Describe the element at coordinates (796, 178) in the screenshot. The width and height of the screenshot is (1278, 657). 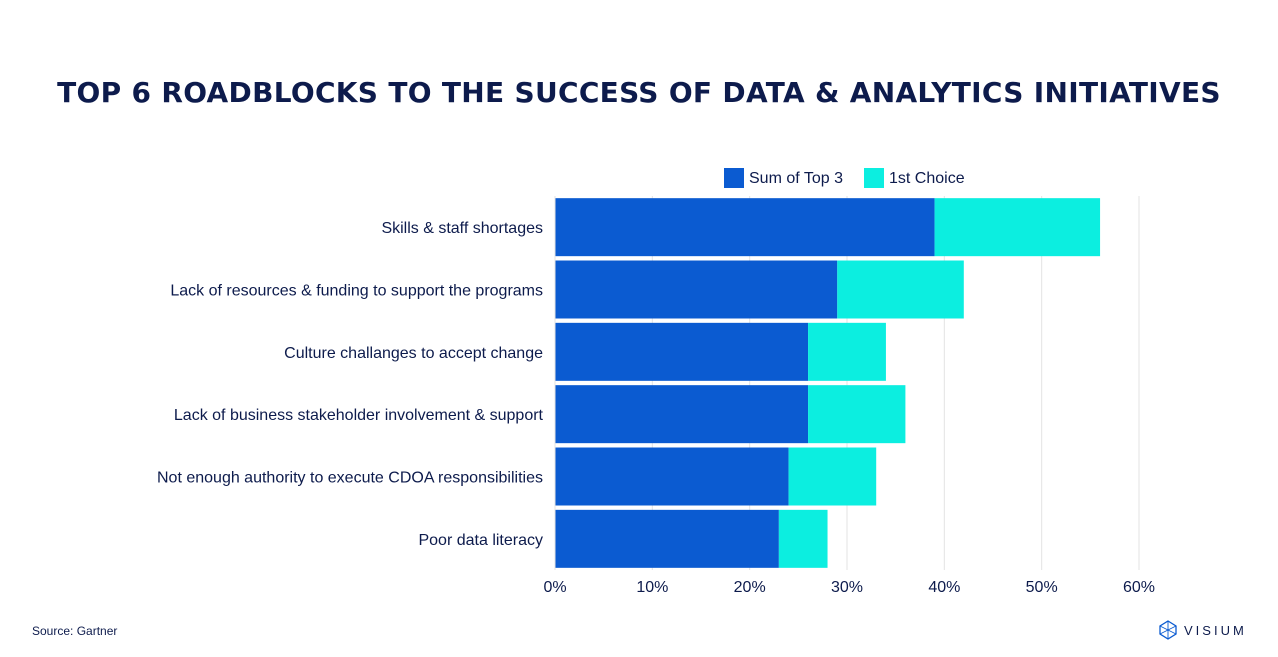
I see `legend-label: Sum of Top 3` at that location.